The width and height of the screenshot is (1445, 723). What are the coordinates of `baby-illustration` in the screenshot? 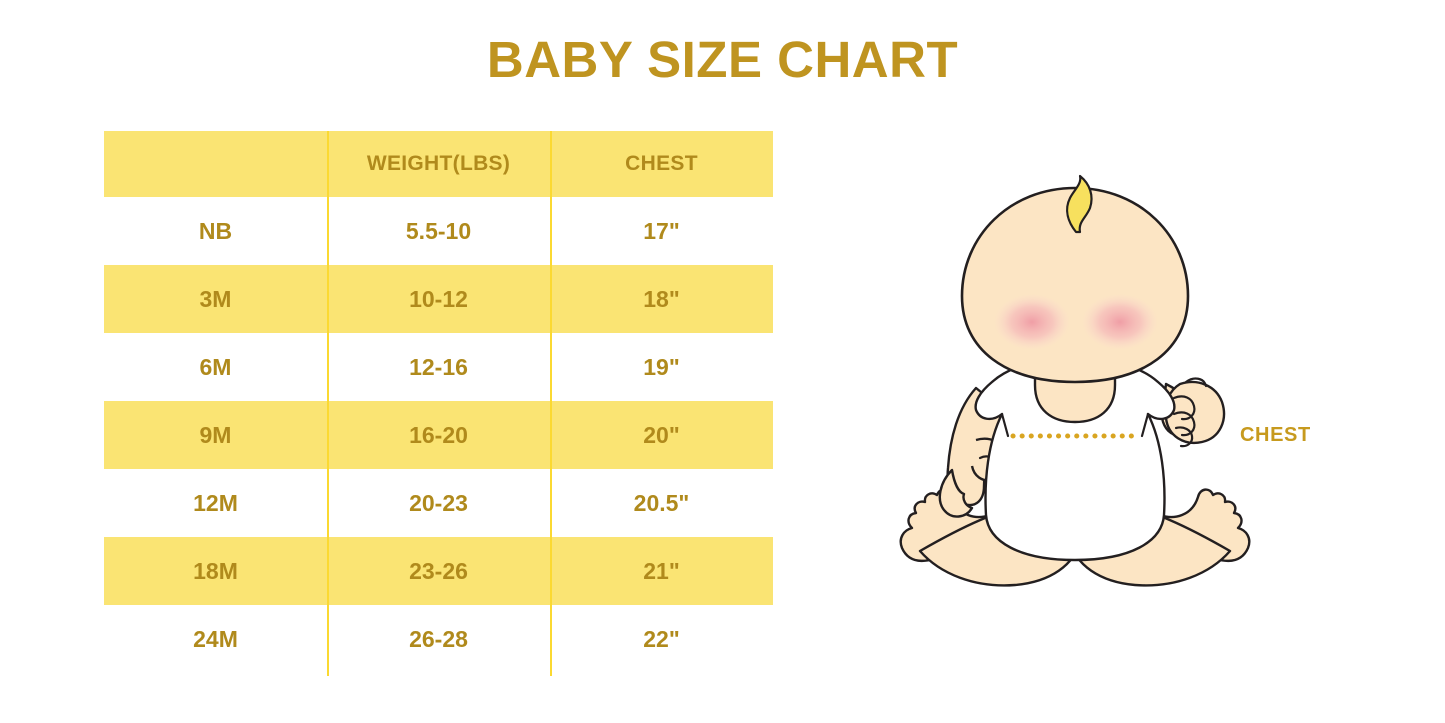 It's located at (1075, 380).